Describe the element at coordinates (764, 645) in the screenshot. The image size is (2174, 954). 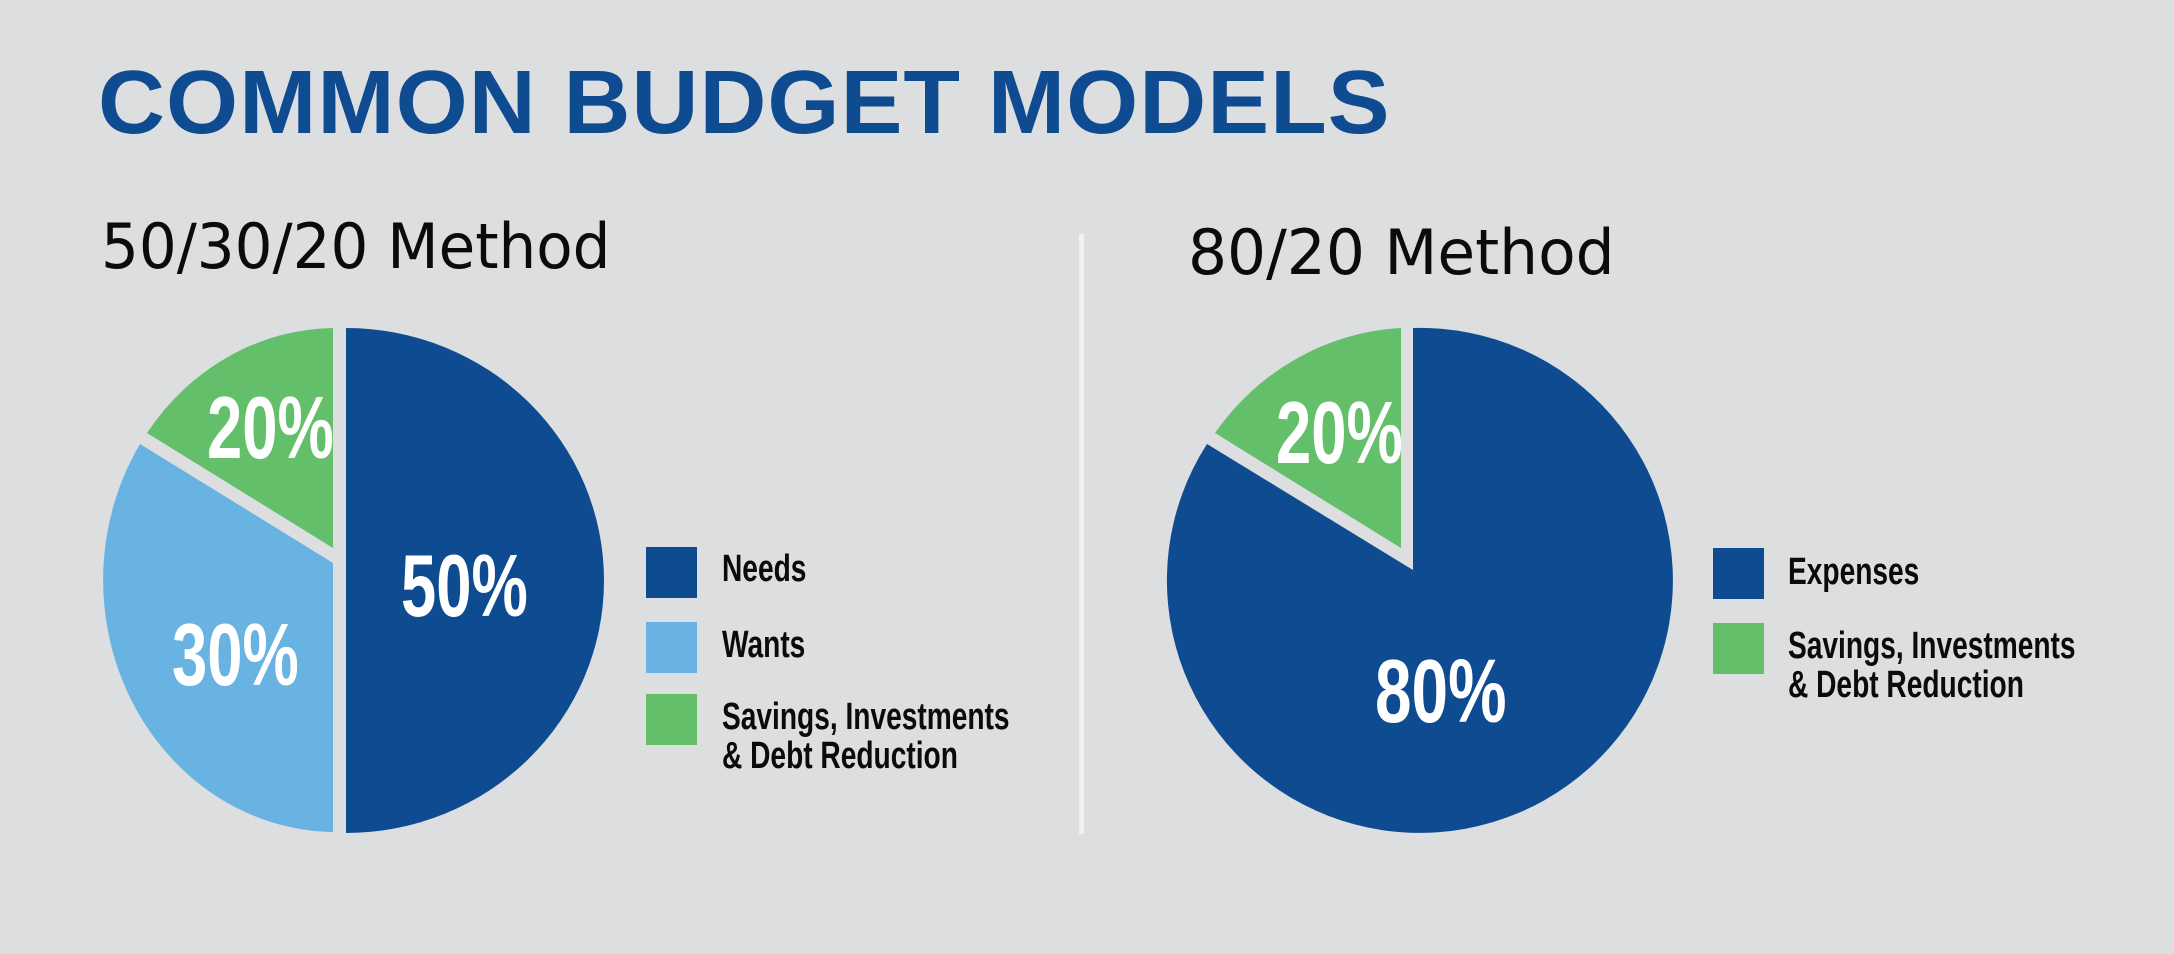
I see `legend-label-wants: Wants` at that location.